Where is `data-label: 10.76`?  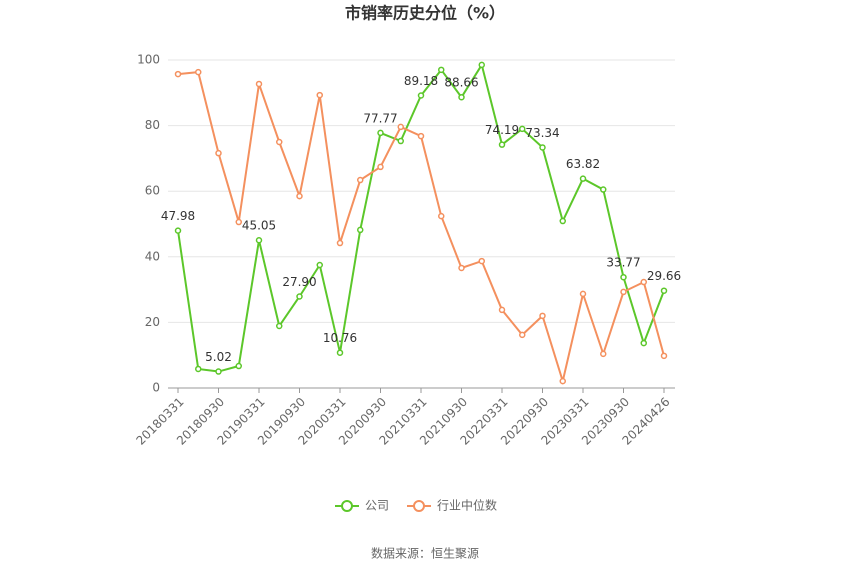
data-label: 10.76 is located at coordinates (340, 338).